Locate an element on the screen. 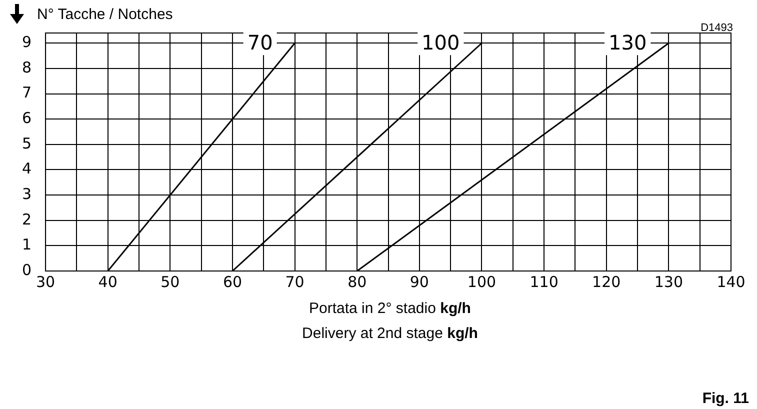 Image resolution: width=757 pixels, height=409 pixels. y-tick-label: 1 is located at coordinates (27, 245).